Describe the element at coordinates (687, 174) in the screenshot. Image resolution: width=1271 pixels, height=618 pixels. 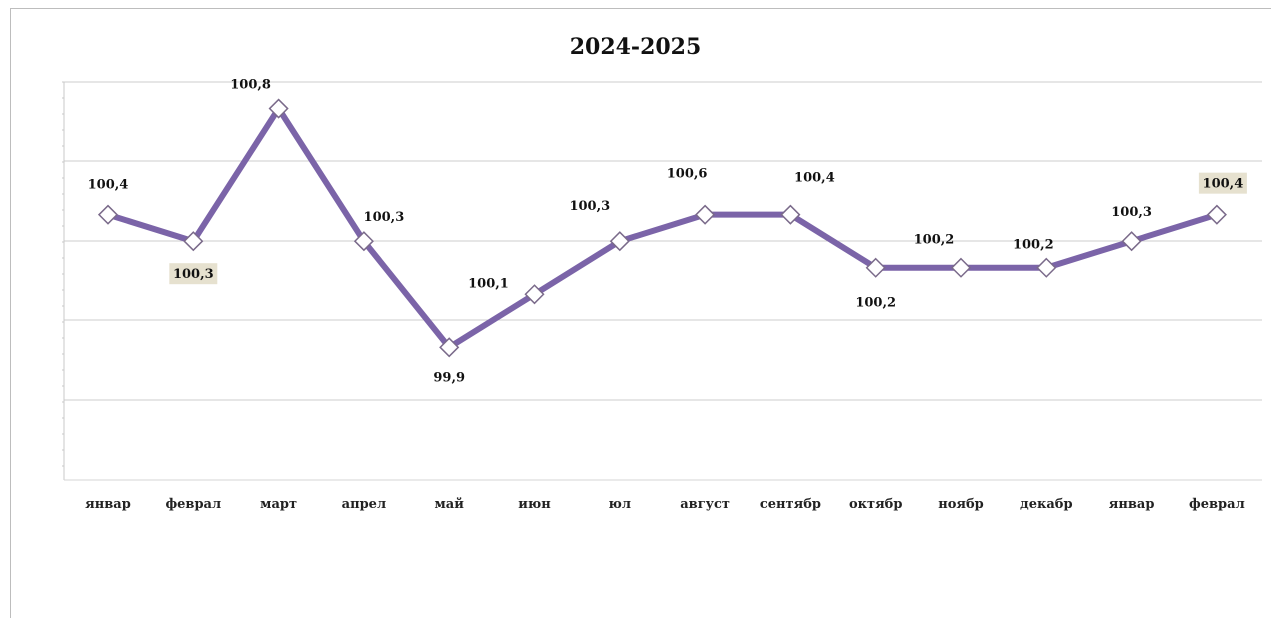
I see `data-label: 100,6` at that location.